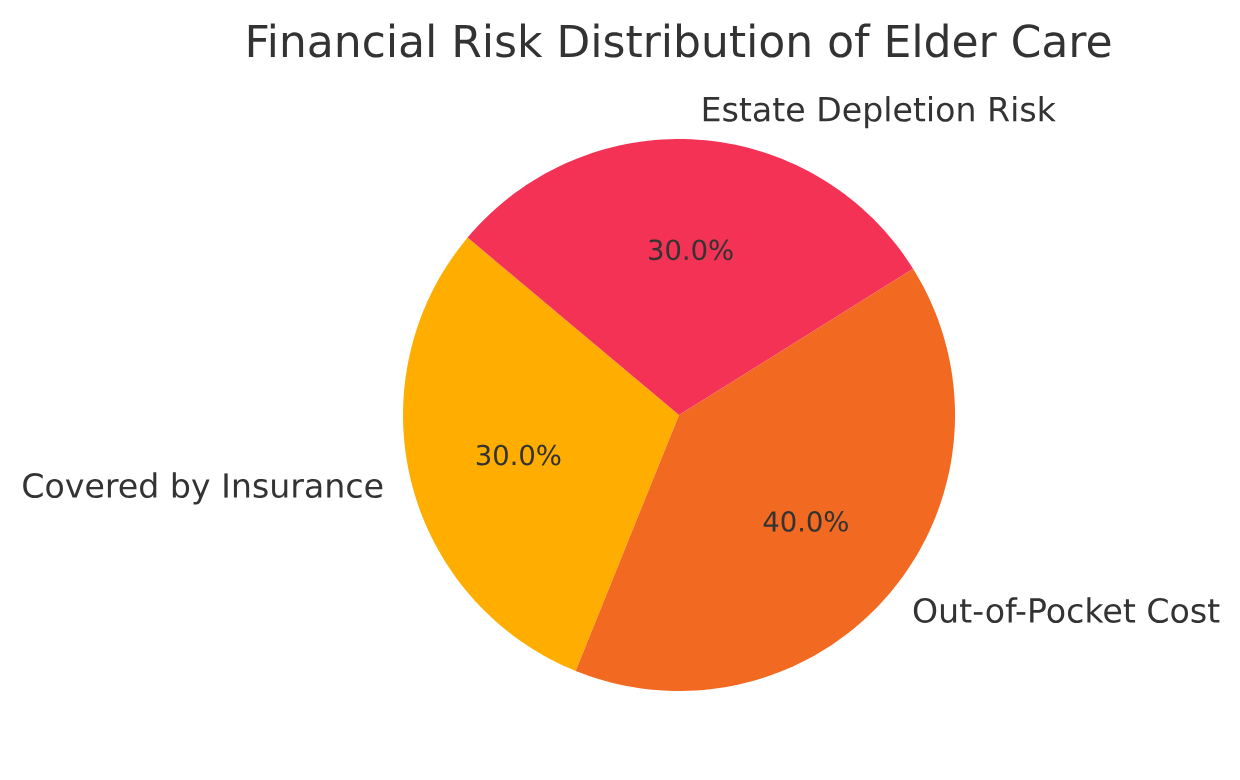 The image size is (1240, 780). Describe the element at coordinates (879, 112) in the screenshot. I see `slice-label: Estate Depletion Risk` at that location.